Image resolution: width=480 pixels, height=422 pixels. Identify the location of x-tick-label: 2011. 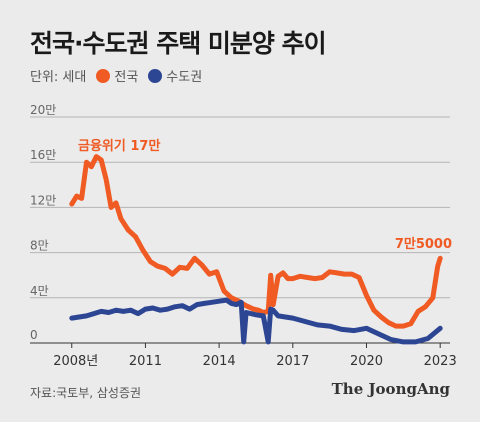
(145, 361).